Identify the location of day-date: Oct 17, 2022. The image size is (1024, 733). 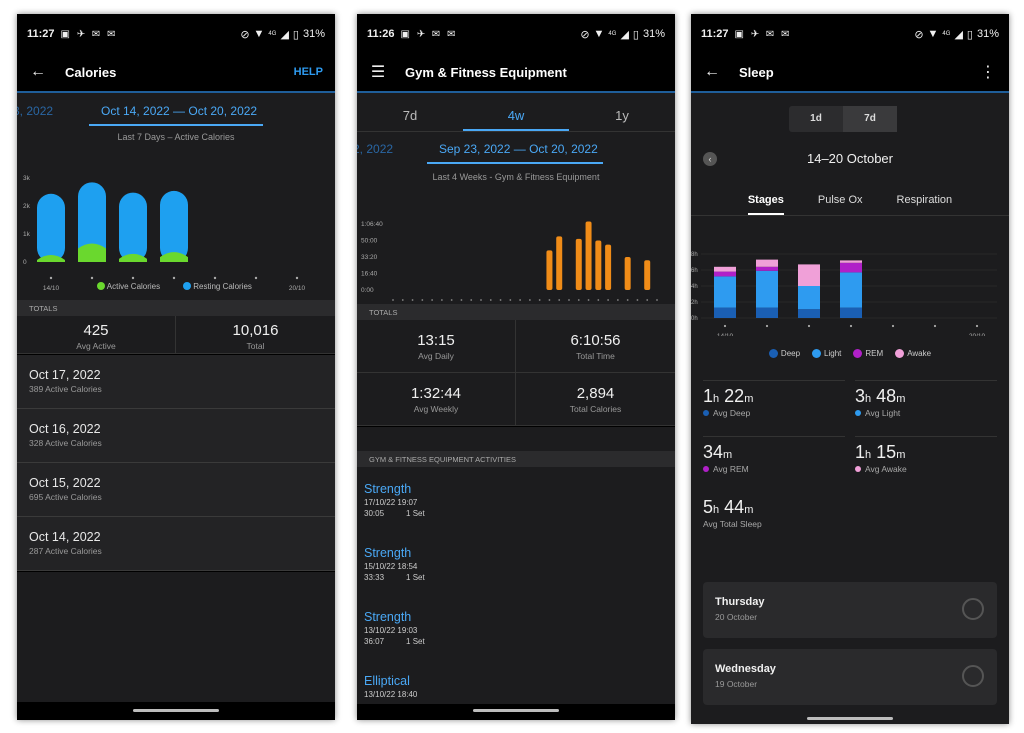
(65, 375).